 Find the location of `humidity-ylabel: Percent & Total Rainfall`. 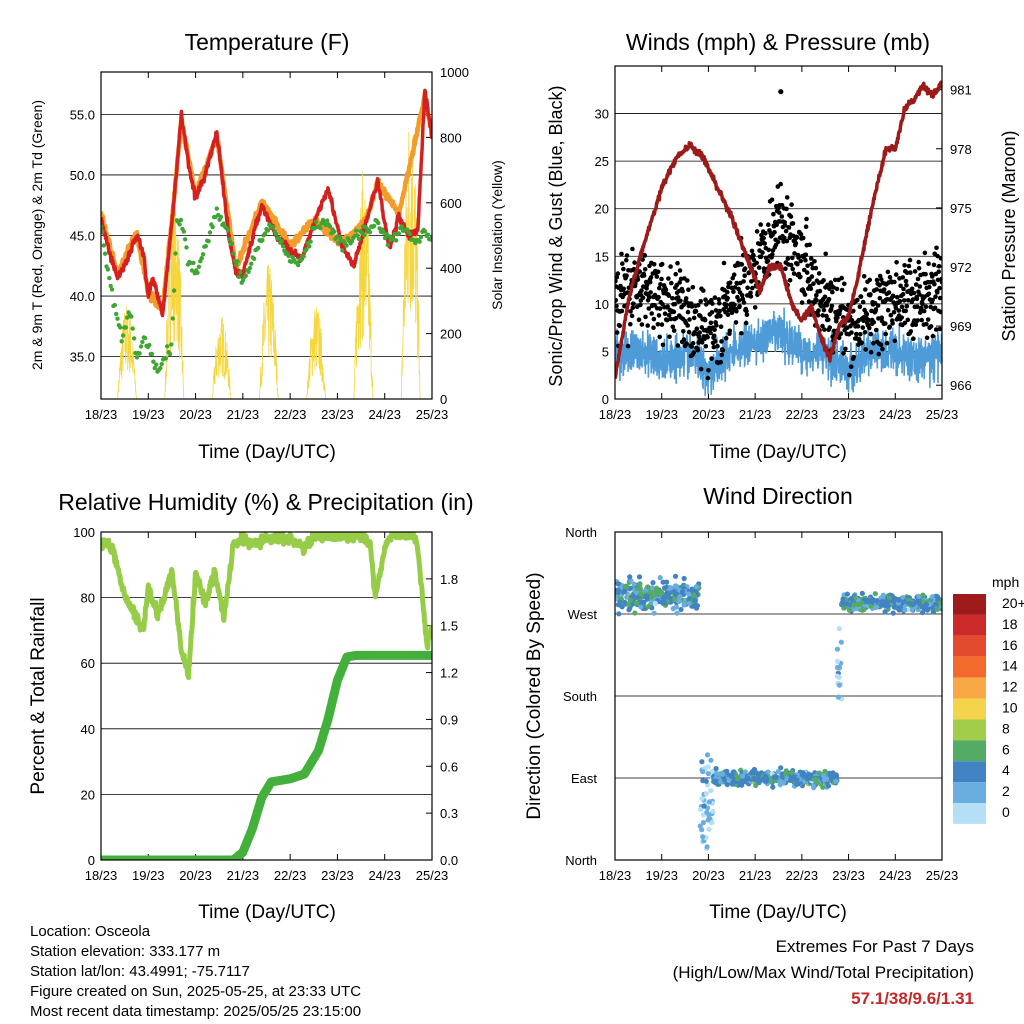

humidity-ylabel: Percent & Total Rainfall is located at coordinates (38, 695).